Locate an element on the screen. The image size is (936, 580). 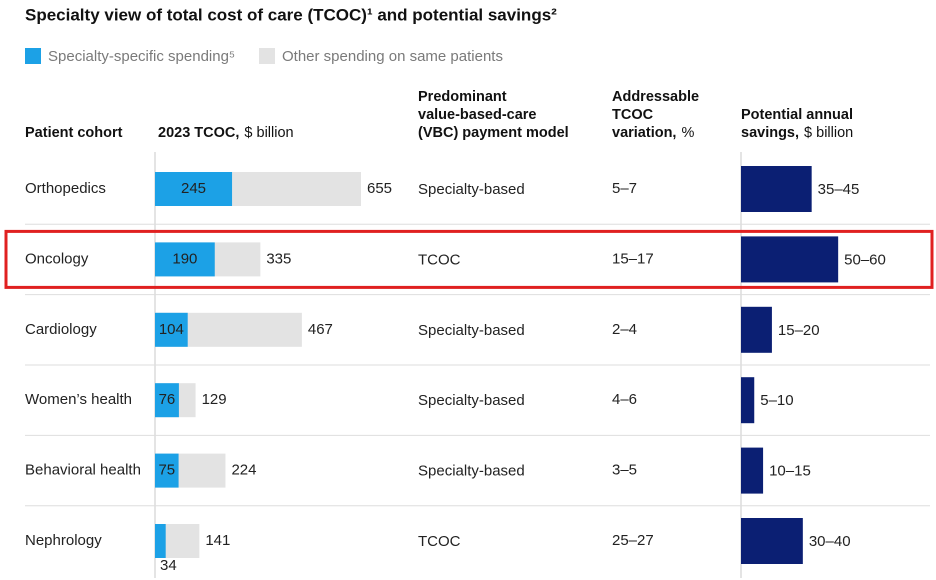
column-header: Patient cohort is located at coordinates (74, 133).